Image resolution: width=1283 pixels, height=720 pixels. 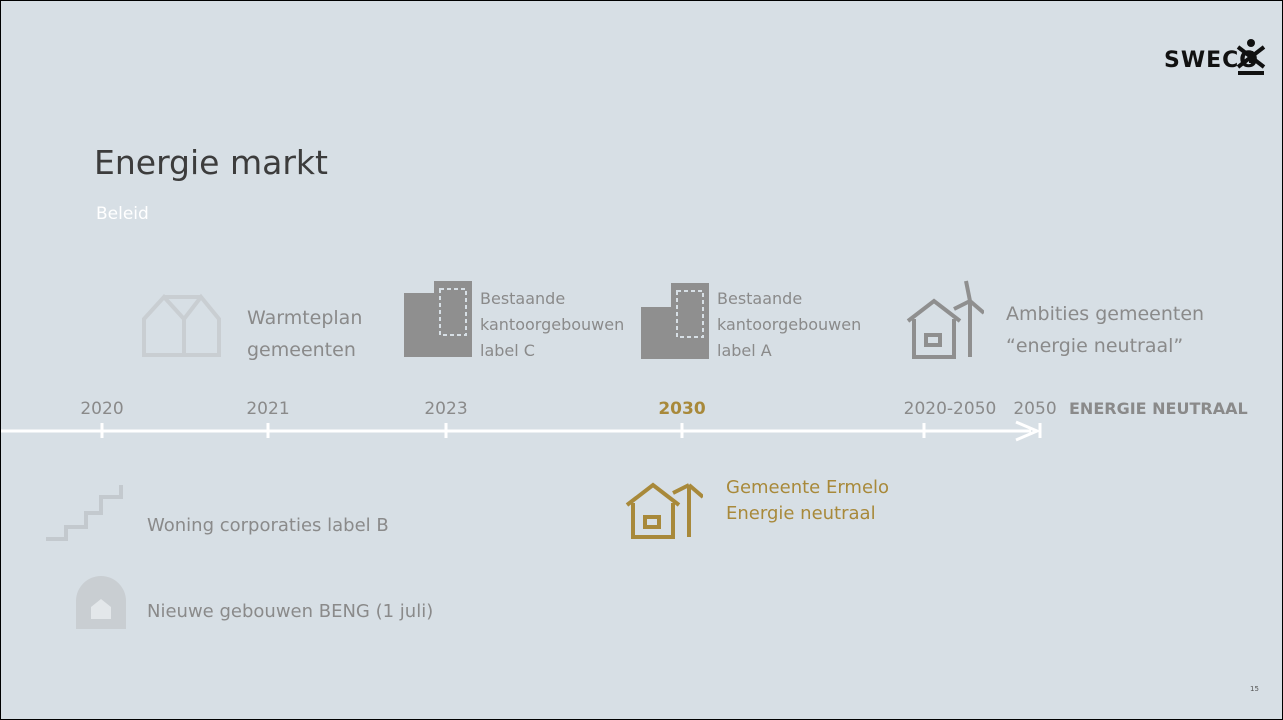 I want to click on event-line: Woning corporaties label B, so click(x=268, y=525).